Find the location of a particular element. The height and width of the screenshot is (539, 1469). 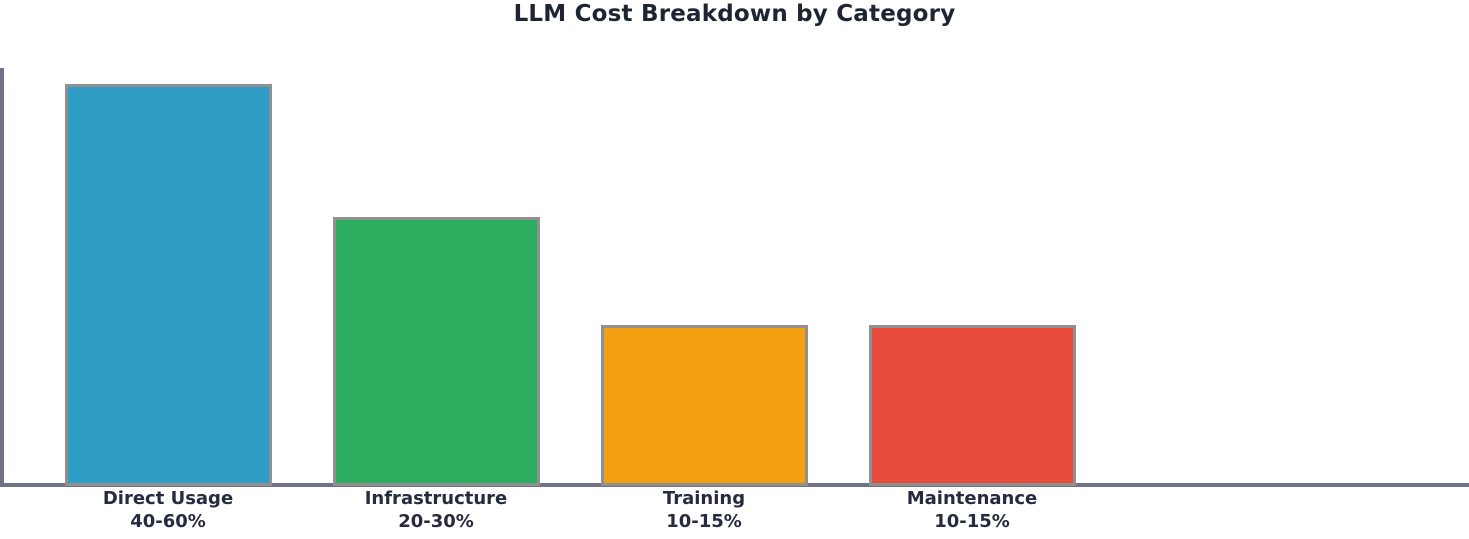

bar-infrastructure is located at coordinates (436, 351).